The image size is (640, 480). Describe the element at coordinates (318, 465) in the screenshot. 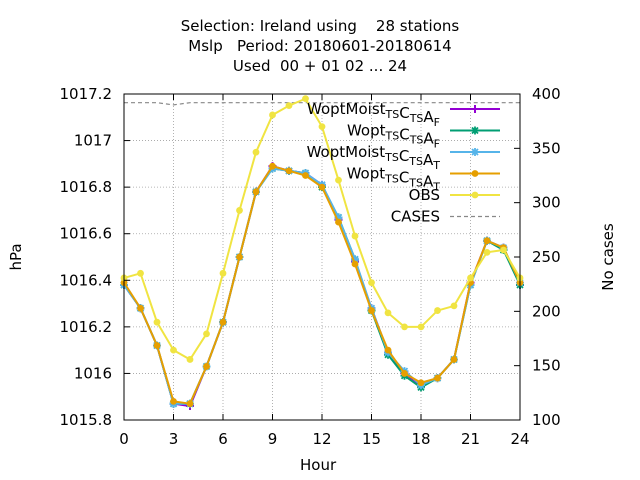

I see `x-axis-title: Hour` at that location.